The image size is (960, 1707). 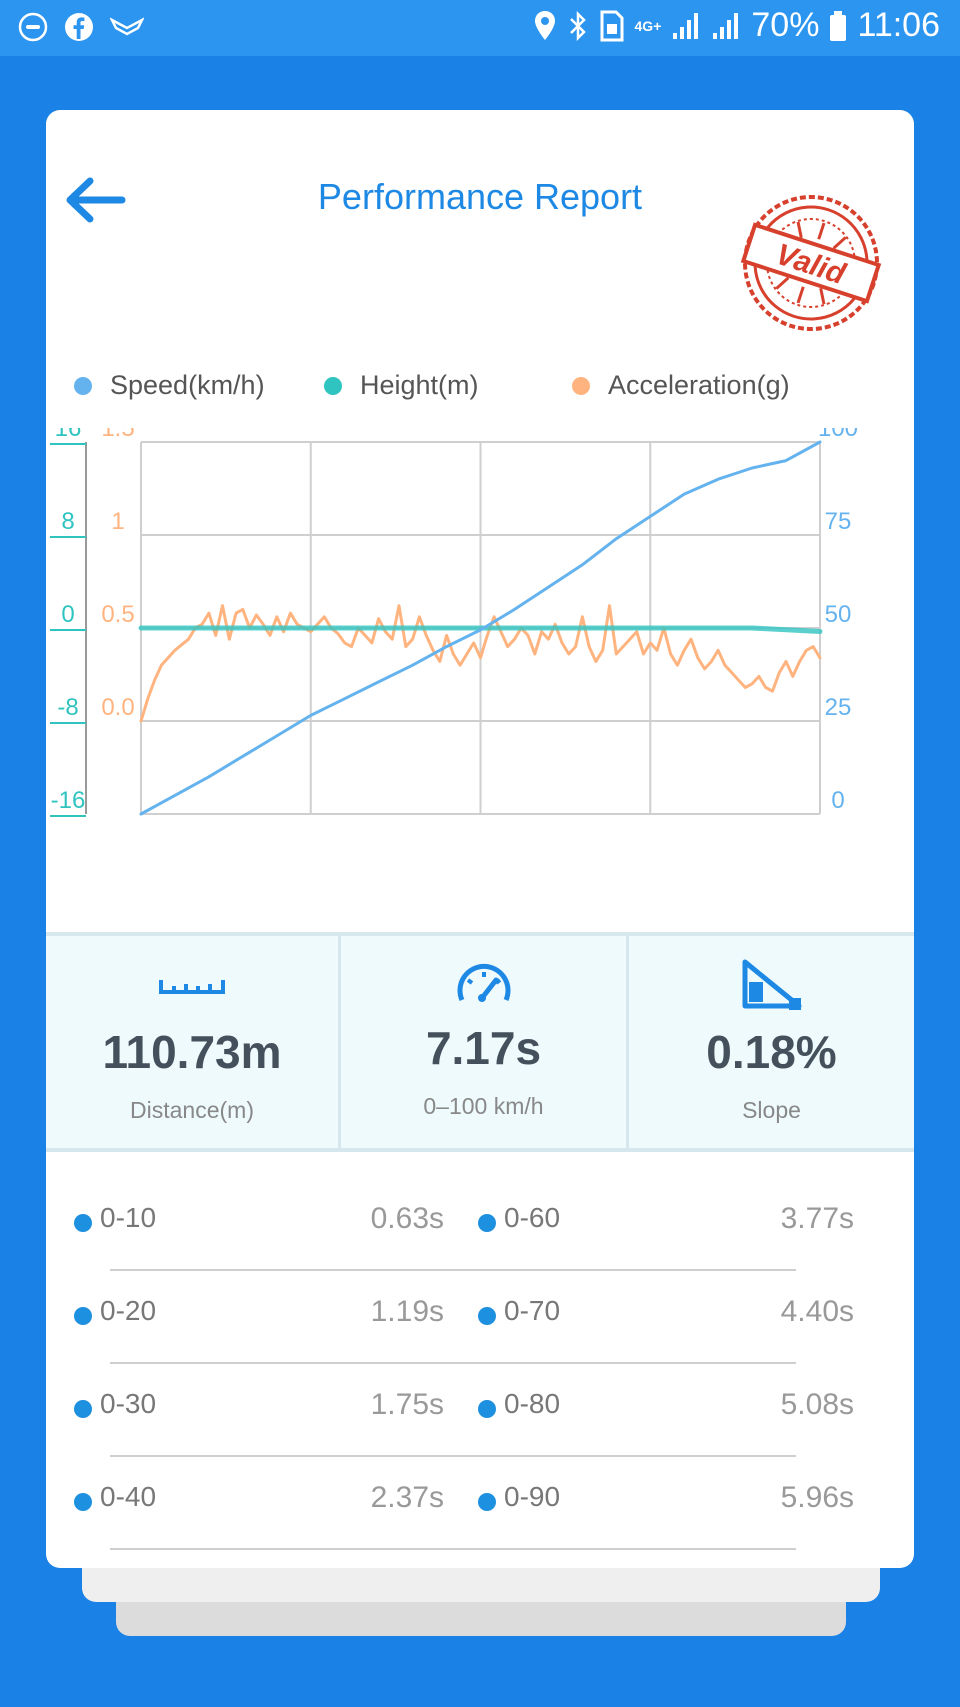 I want to click on table-row: 0-40 2.37s 0-90 5.96s, so click(x=480, y=1505).